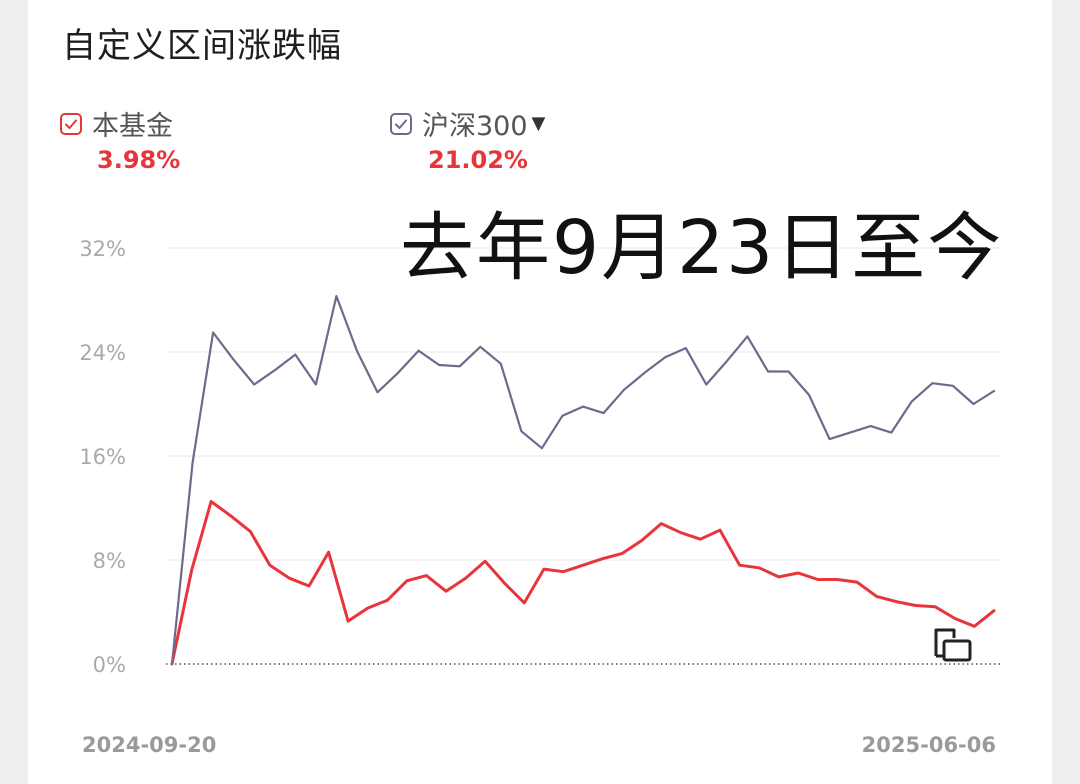 Image resolution: width=1080 pixels, height=784 pixels. I want to click on overlay-caption: 去年9月23日至今, so click(702, 248).